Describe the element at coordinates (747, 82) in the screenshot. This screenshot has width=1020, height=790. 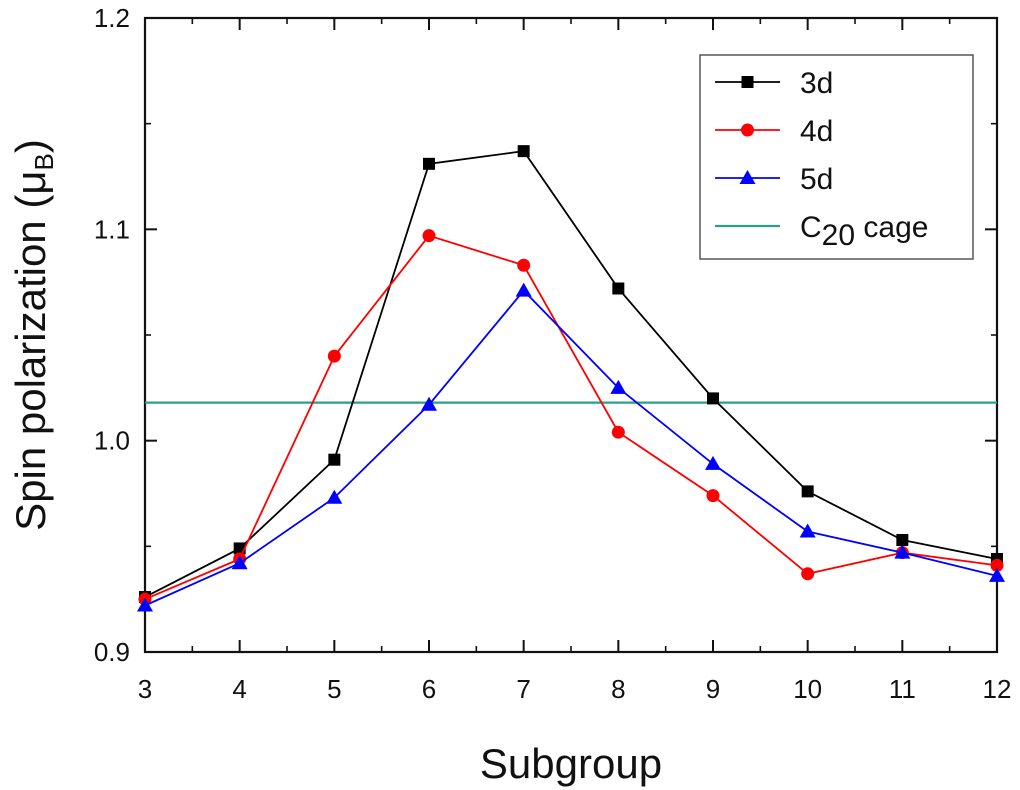
I see `legend-swatch-marker-3d` at that location.